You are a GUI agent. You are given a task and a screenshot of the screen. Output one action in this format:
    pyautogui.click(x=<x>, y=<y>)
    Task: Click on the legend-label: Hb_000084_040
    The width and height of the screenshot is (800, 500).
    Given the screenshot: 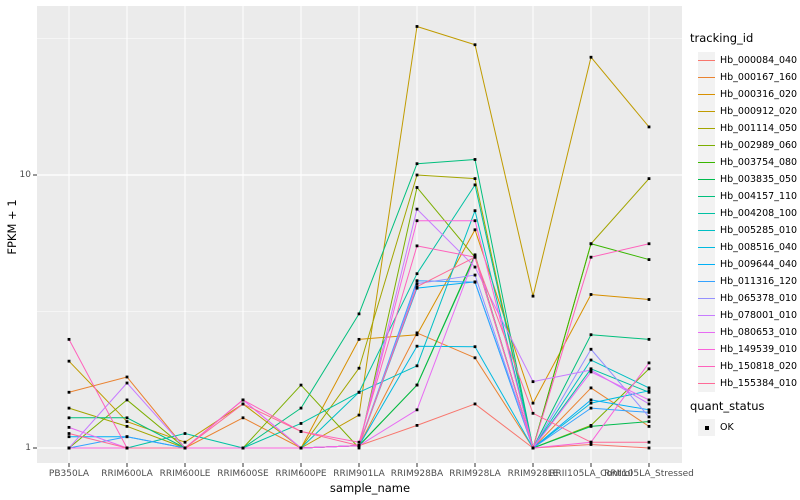 What is the action you would take?
    pyautogui.click(x=759, y=60)
    